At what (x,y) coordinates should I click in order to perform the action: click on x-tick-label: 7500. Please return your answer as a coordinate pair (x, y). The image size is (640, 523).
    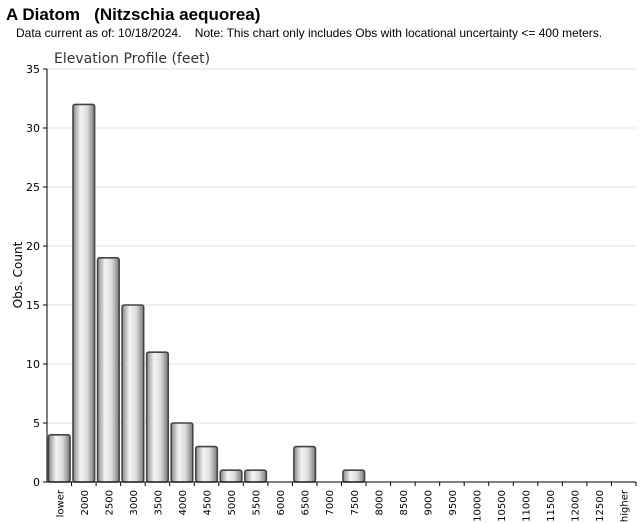
    Looking at the image, I should click on (355, 502).